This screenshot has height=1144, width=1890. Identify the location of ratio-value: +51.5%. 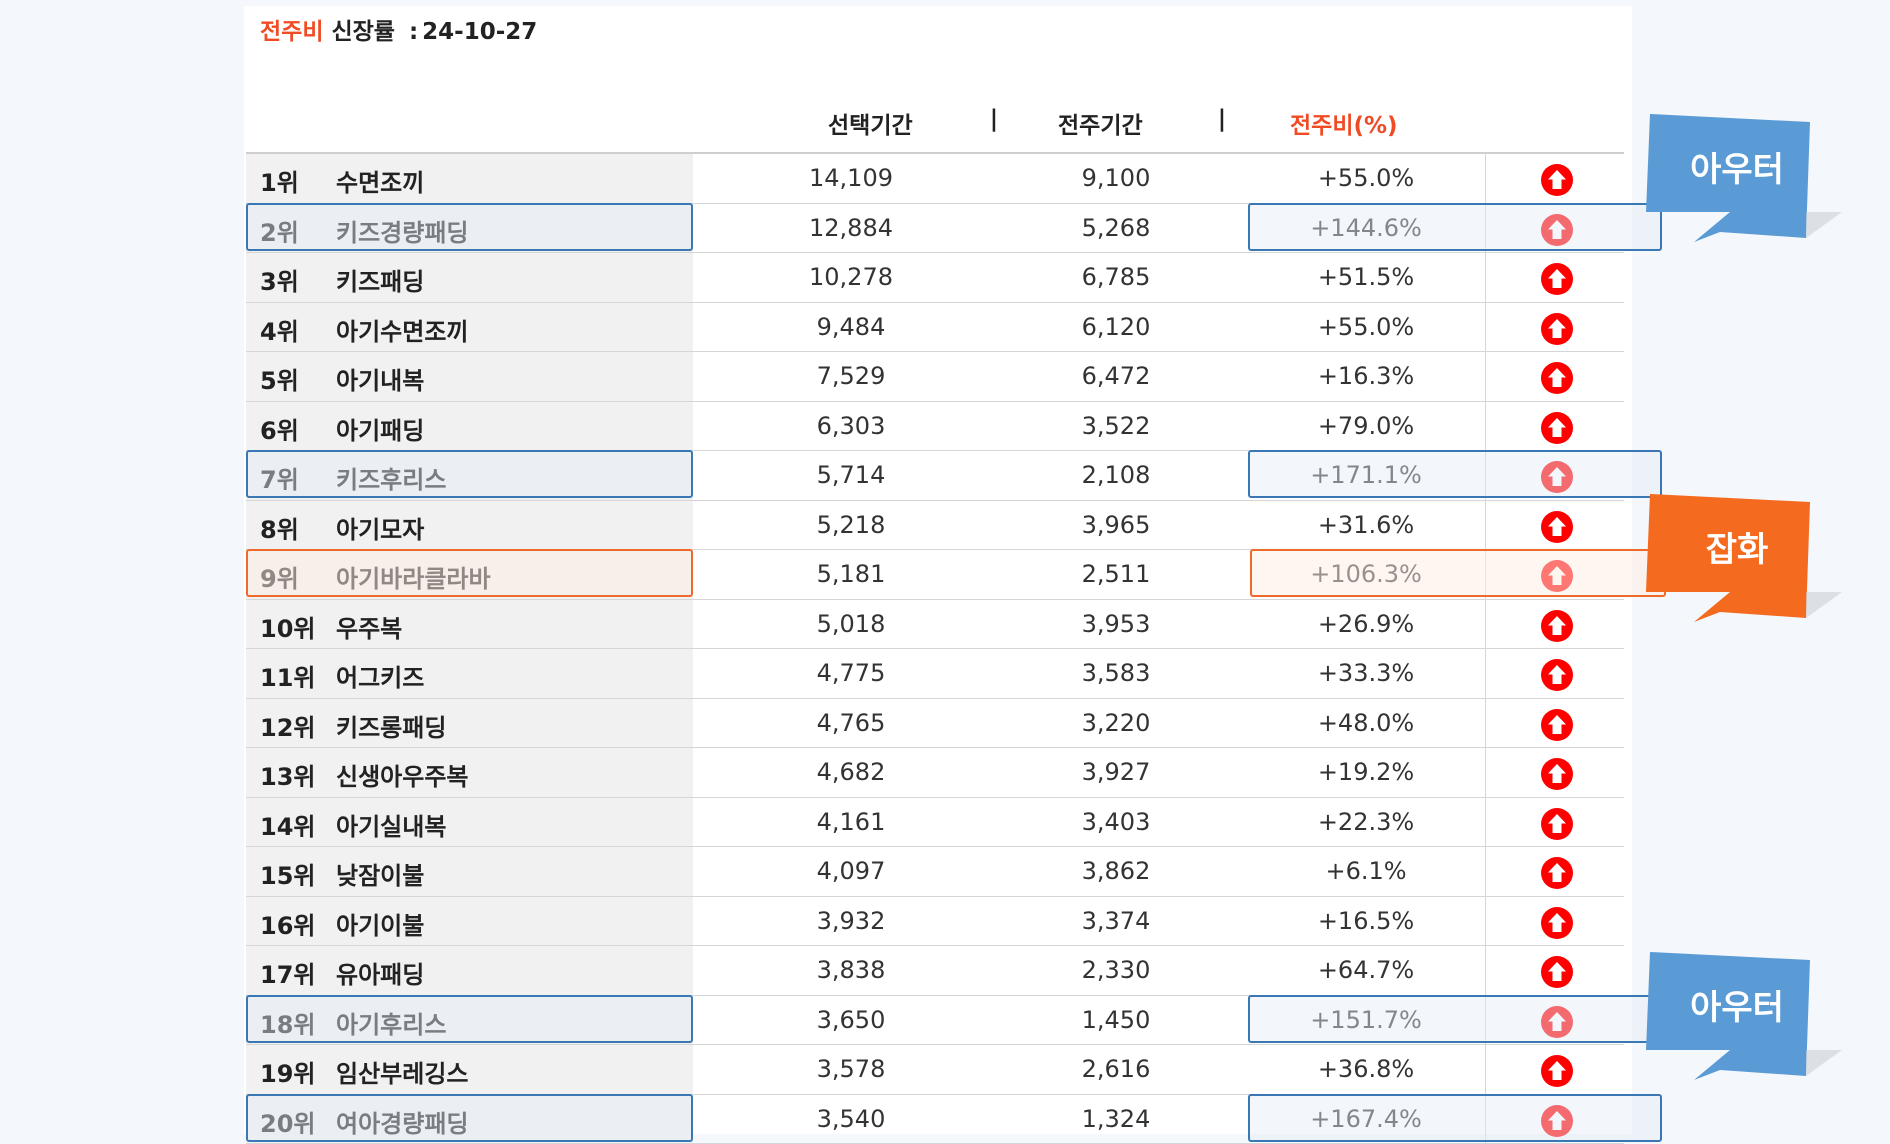
(1366, 277).